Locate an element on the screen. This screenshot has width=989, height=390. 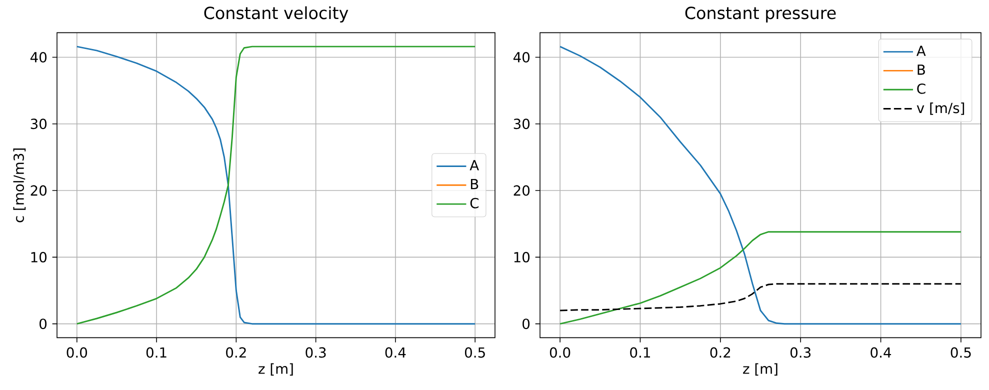
y-axis-title: c [mol/m3] is located at coordinates (19, 185).